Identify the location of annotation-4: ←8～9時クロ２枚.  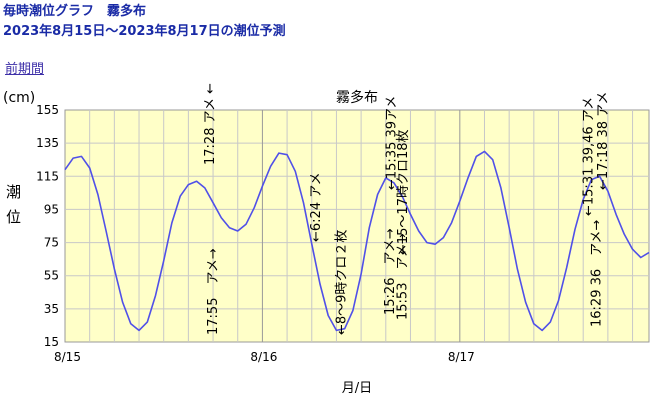
(342, 282).